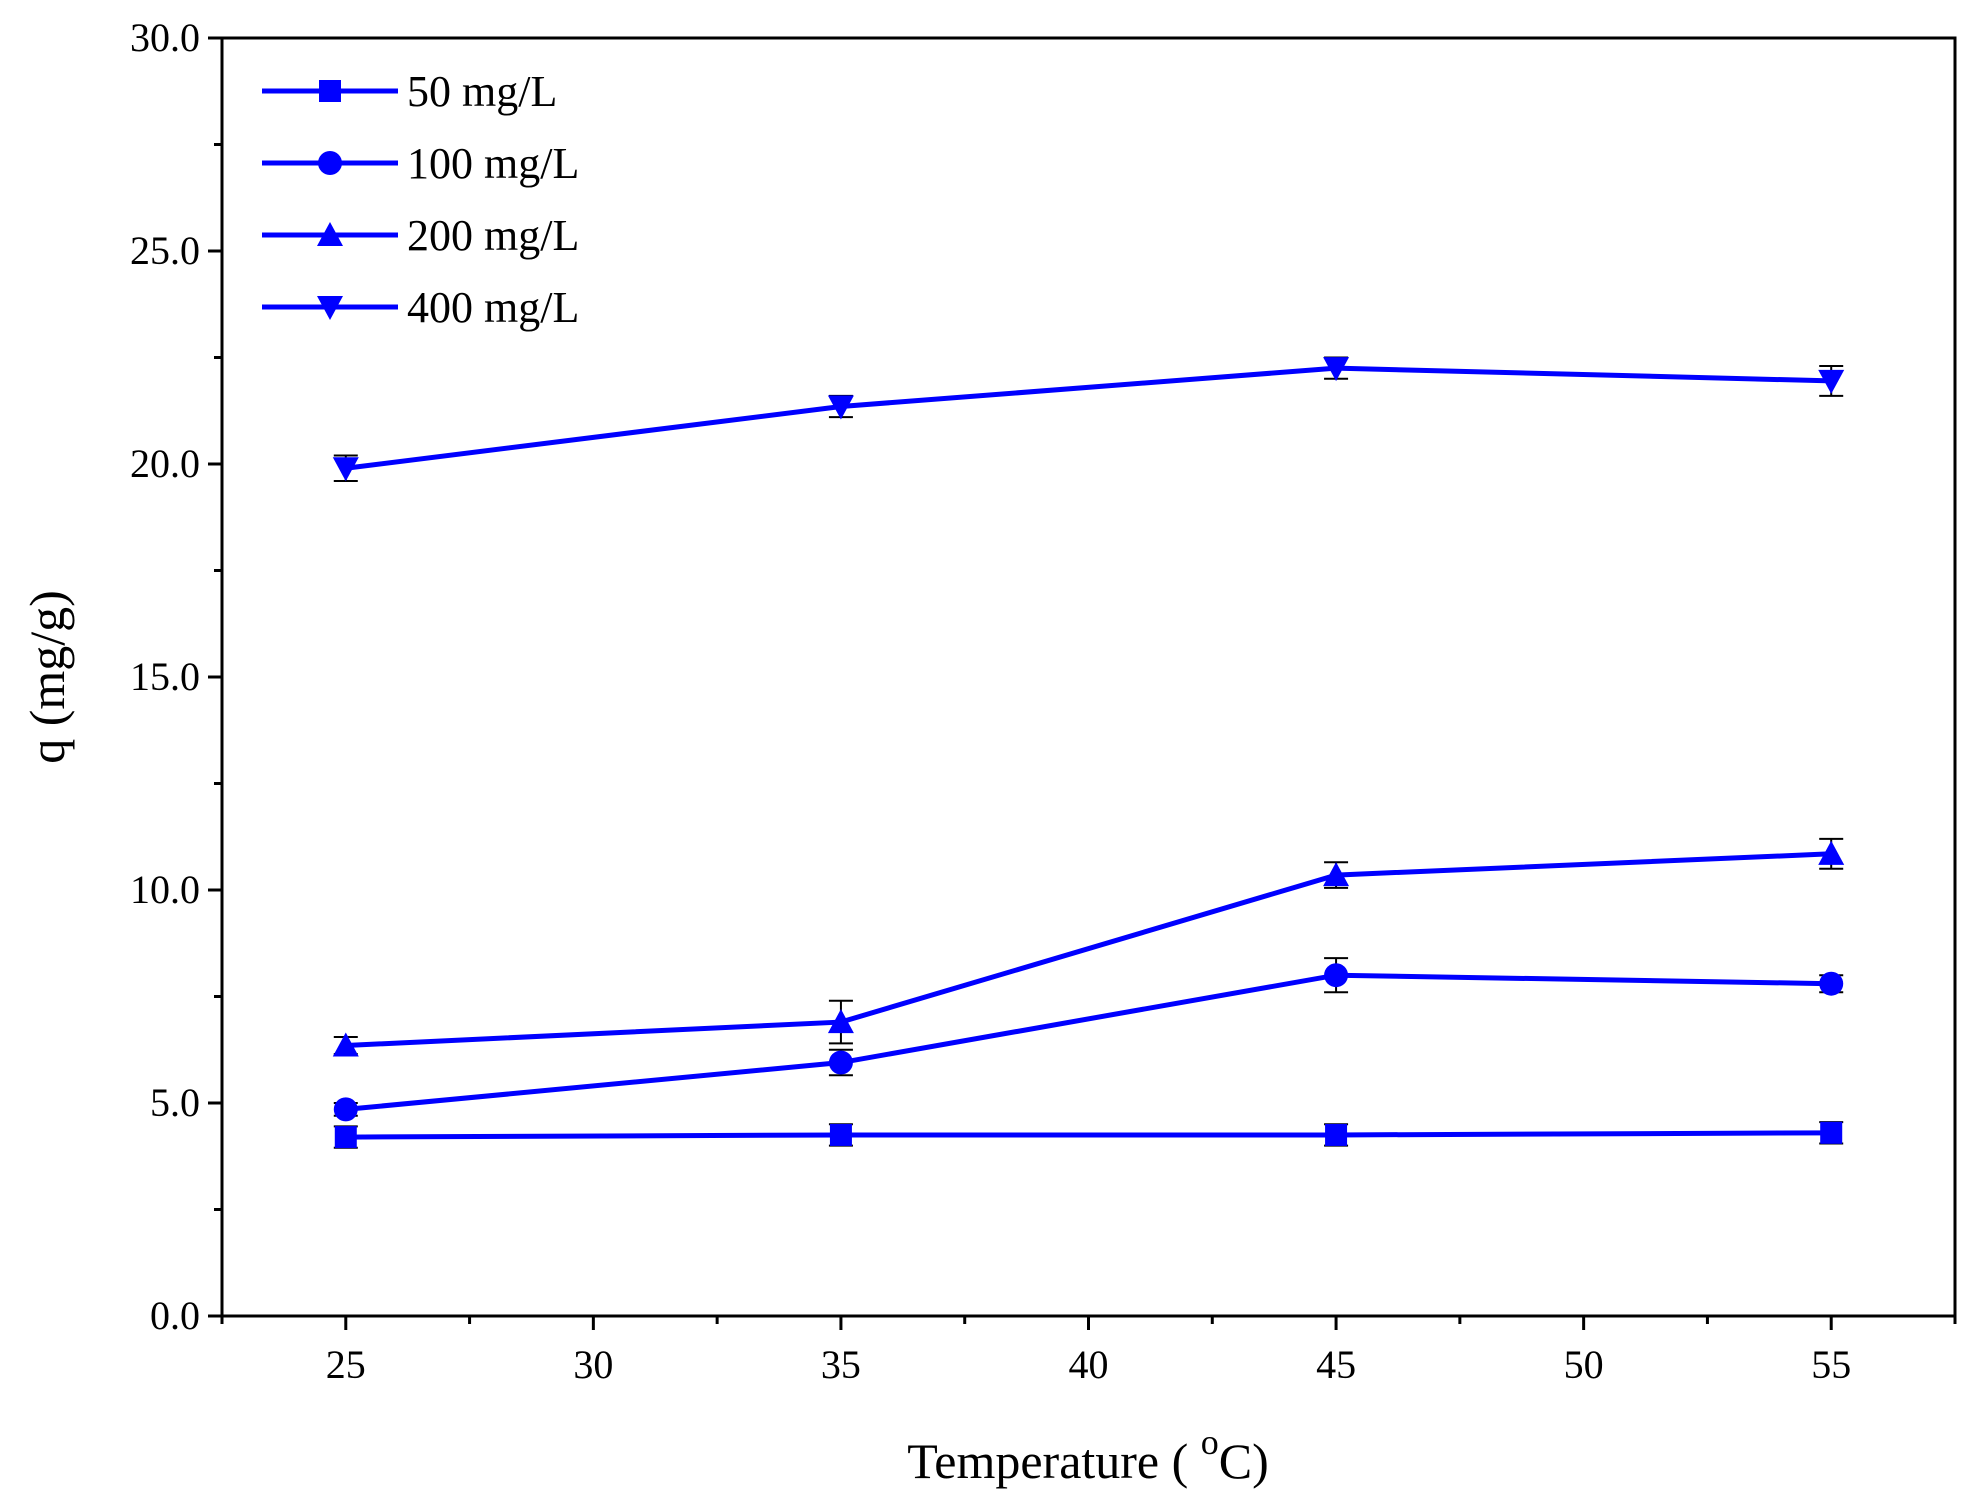 This screenshot has height=1501, width=1963. I want to click on legend-item: 200 mg/L, so click(420, 235).